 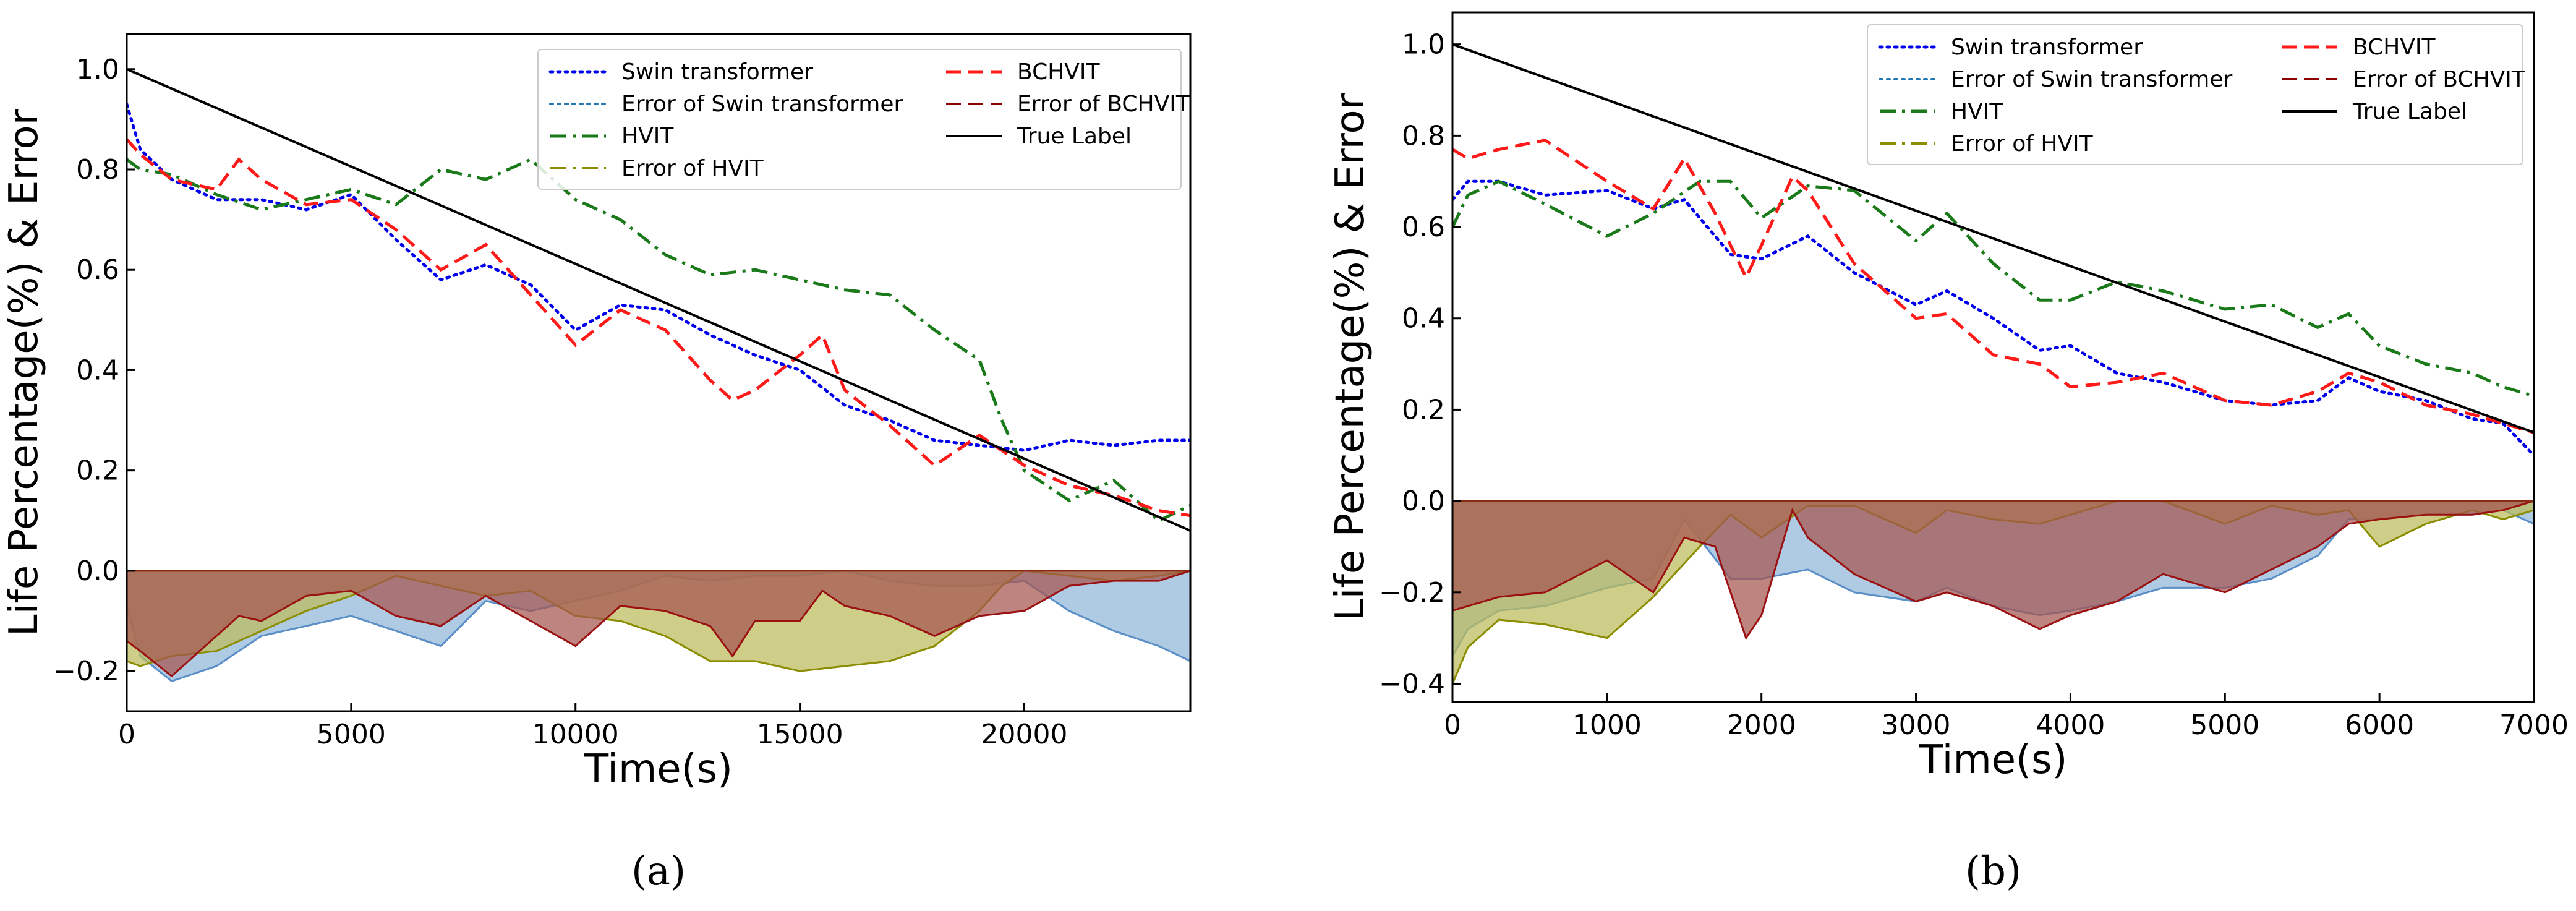 What do you see at coordinates (575, 734) in the screenshot?
I see `x-tick-label: 10000` at bounding box center [575, 734].